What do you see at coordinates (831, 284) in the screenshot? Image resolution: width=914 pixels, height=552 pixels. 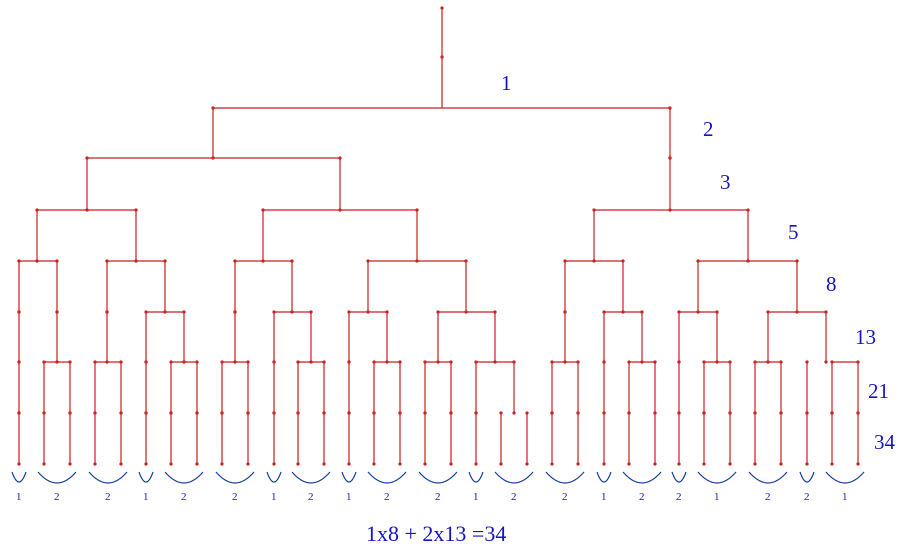 I see `level-label-5: 8` at bounding box center [831, 284].